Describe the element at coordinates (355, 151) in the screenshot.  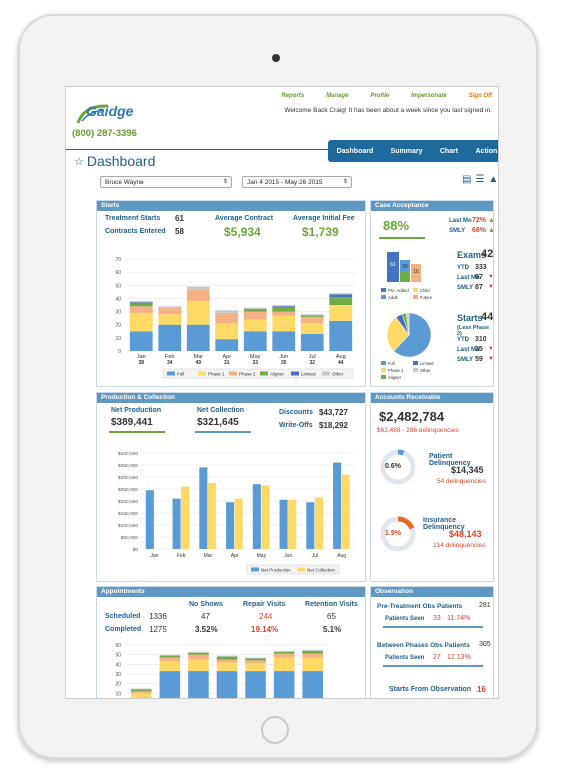
I see `tab-dashboard: Dashboard` at that location.